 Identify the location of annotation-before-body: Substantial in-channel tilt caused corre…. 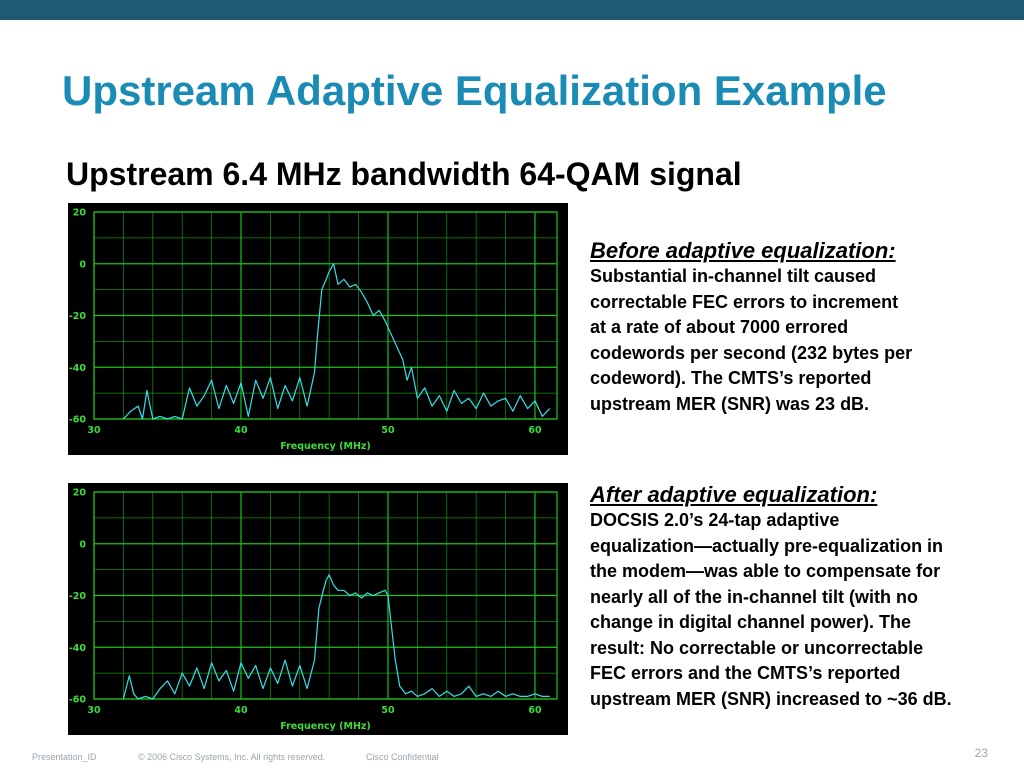
(751, 340).